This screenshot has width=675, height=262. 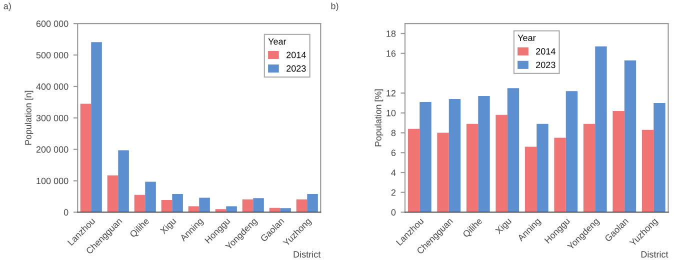 I want to click on y-tick-label: 2, so click(x=393, y=192).